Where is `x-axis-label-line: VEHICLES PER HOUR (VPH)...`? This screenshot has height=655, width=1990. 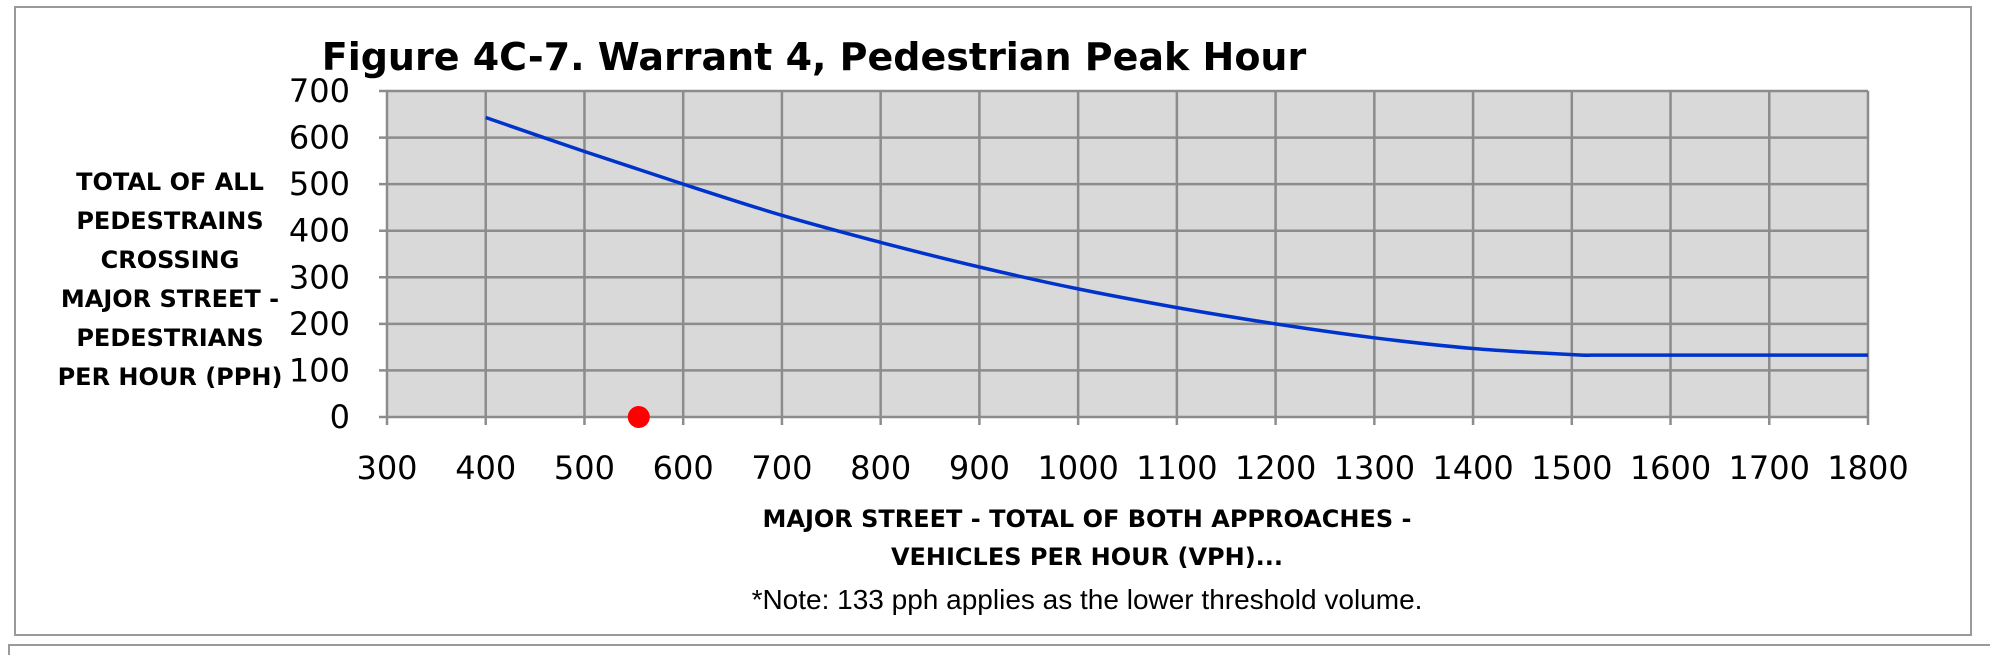 x-axis-label-line: VEHICLES PER HOUR (VPH)... is located at coordinates (1087, 557).